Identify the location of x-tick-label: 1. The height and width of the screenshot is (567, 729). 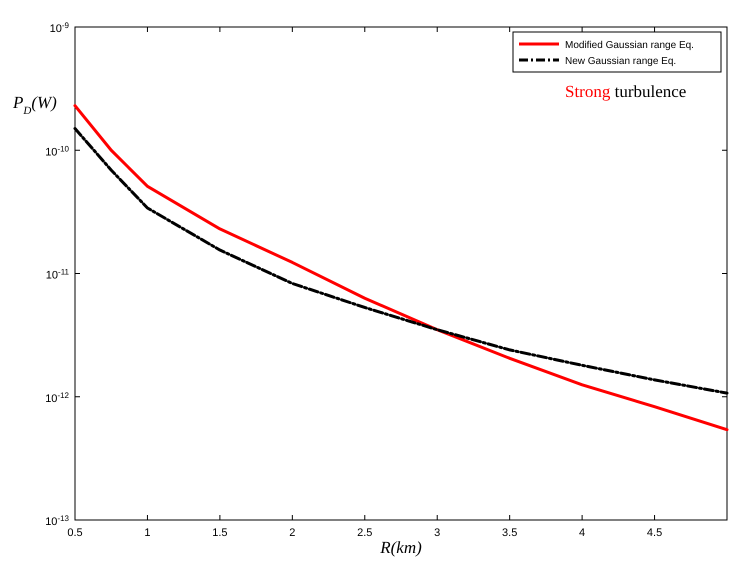
(147, 533).